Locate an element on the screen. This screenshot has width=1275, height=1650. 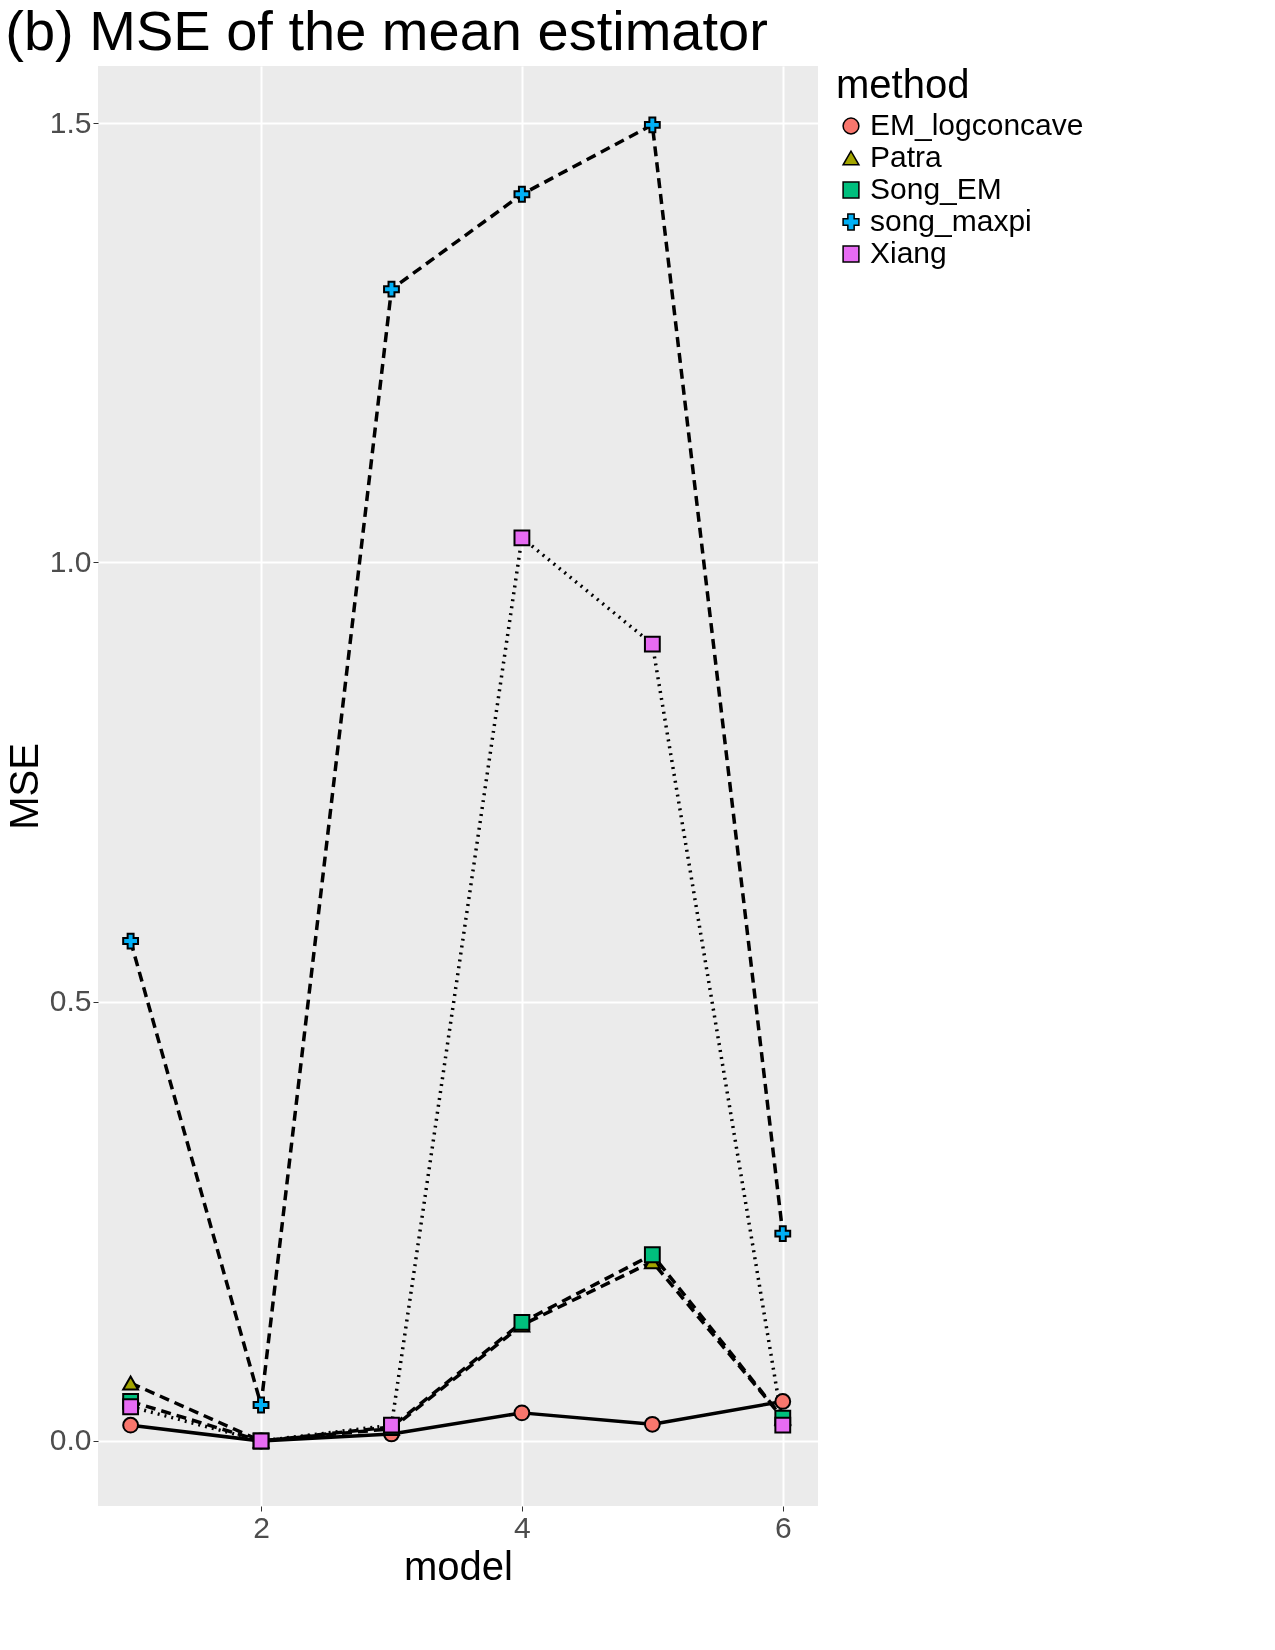
x-tick-label: 2 is located at coordinates (261, 1527).